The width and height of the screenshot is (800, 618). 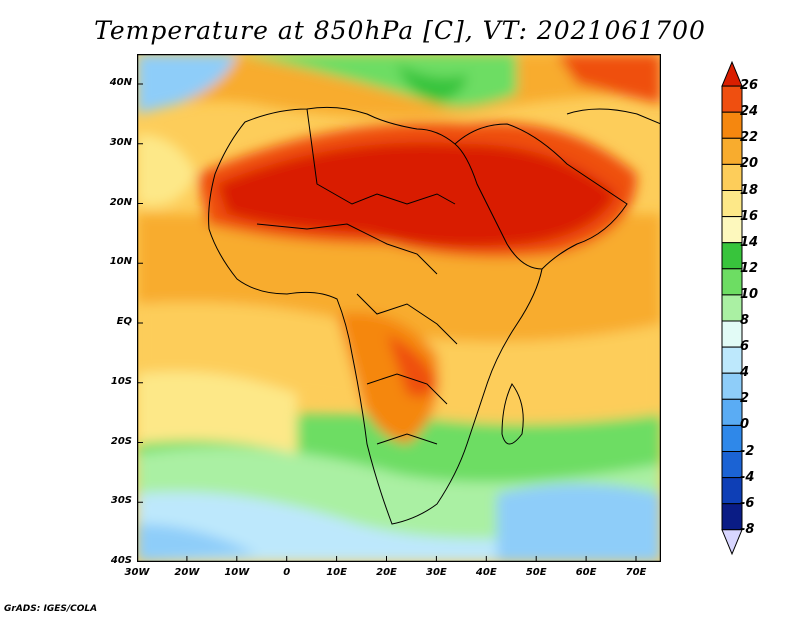 I want to click on lon-tick-label: 70E, so click(x=636, y=572).